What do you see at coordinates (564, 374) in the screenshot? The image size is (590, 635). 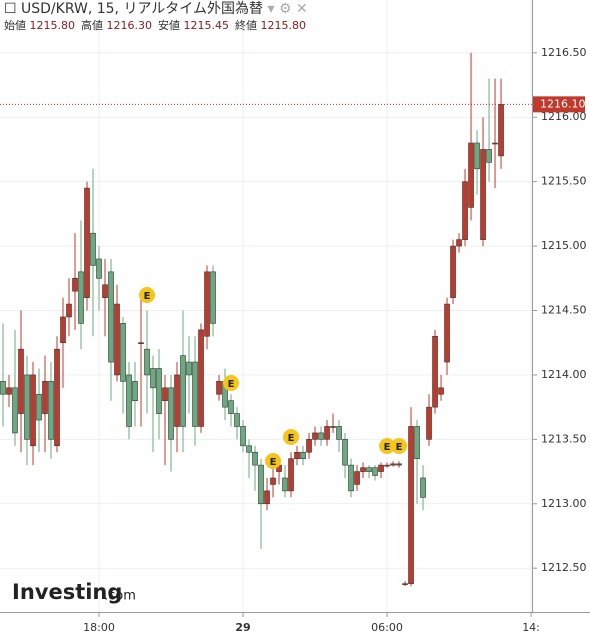 I see `y-tick-label: 1214.00` at bounding box center [564, 374].